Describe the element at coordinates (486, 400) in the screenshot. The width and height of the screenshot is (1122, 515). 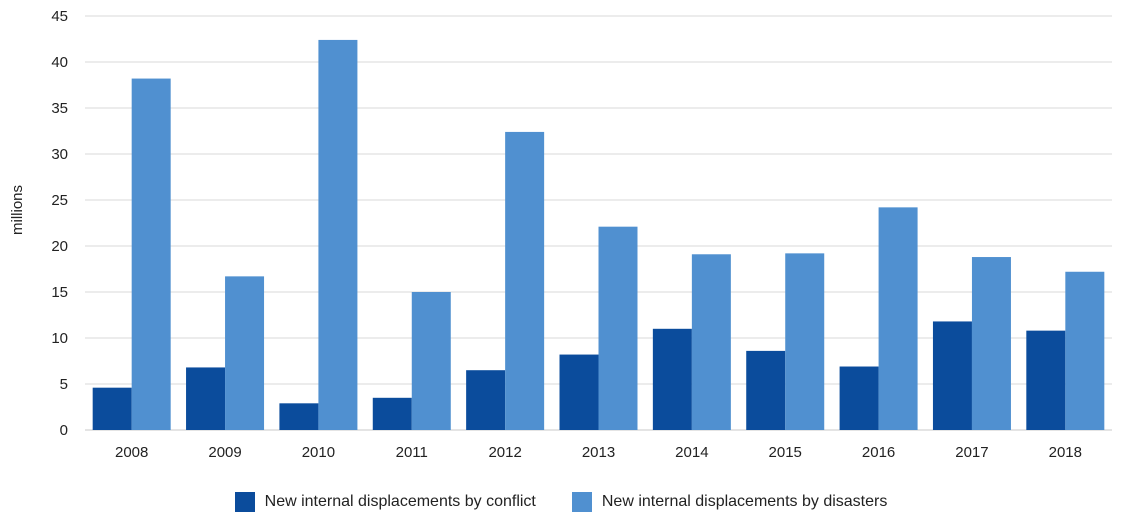
I see `bar-conflict-2012` at that location.